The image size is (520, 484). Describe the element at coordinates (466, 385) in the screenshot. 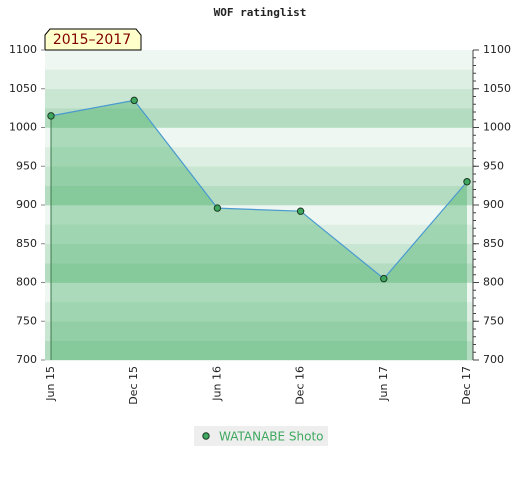

I see `x-tick-label: Dec 17` at that location.